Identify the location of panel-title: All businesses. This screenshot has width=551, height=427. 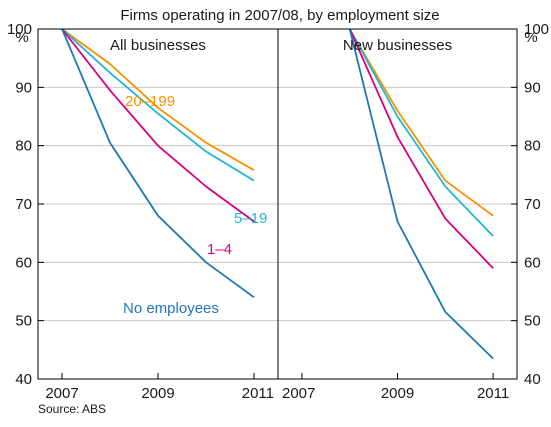
(158, 45).